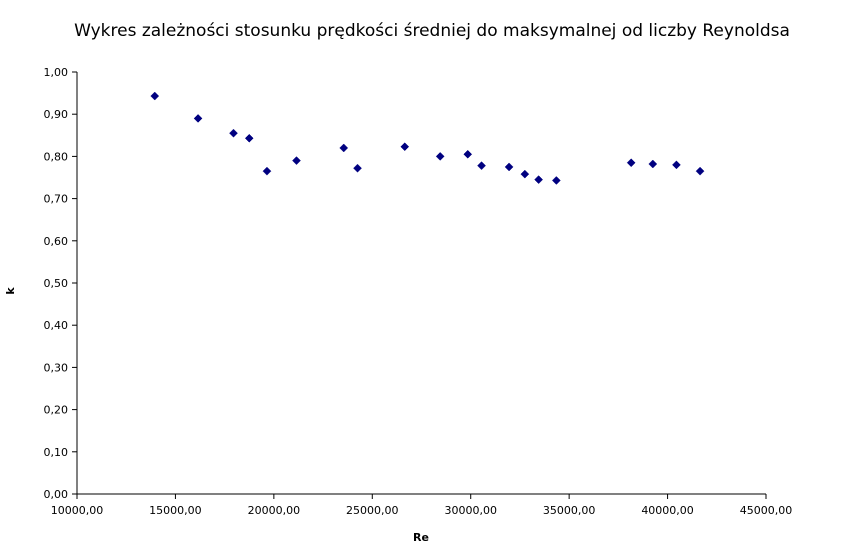 The image size is (866, 548). What do you see at coordinates (56, 367) in the screenshot?
I see `y-tick-label: 0,30` at bounding box center [56, 367].